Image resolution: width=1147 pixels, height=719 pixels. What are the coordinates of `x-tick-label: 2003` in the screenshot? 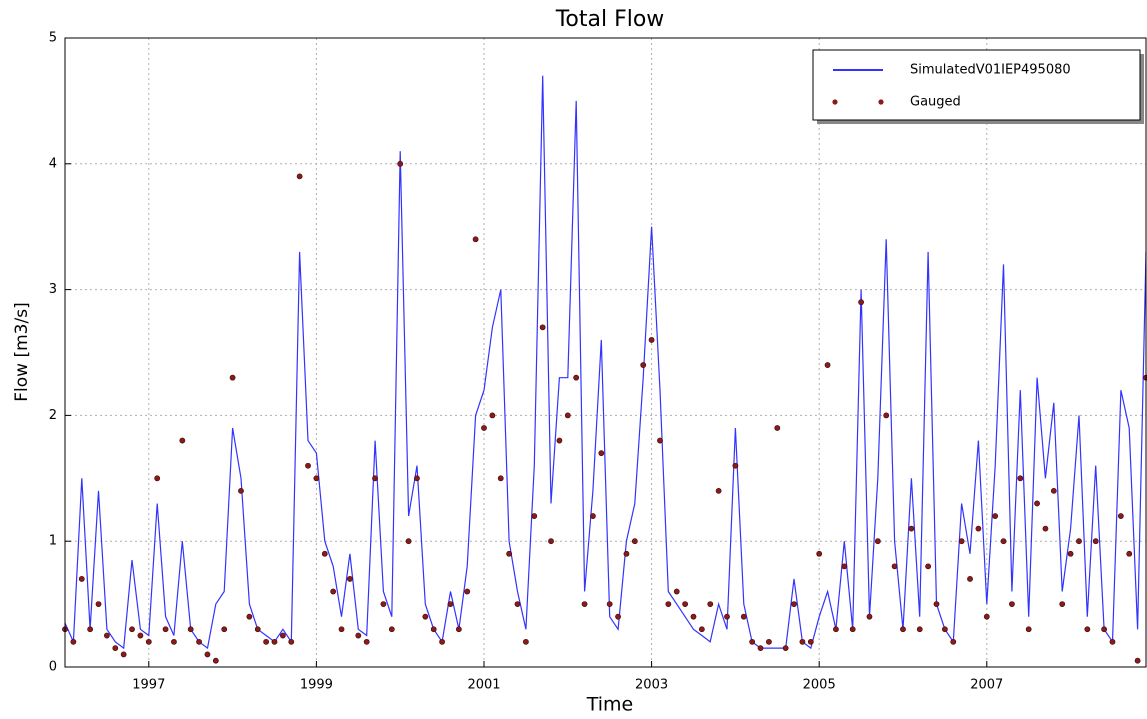 It's located at (651, 685).